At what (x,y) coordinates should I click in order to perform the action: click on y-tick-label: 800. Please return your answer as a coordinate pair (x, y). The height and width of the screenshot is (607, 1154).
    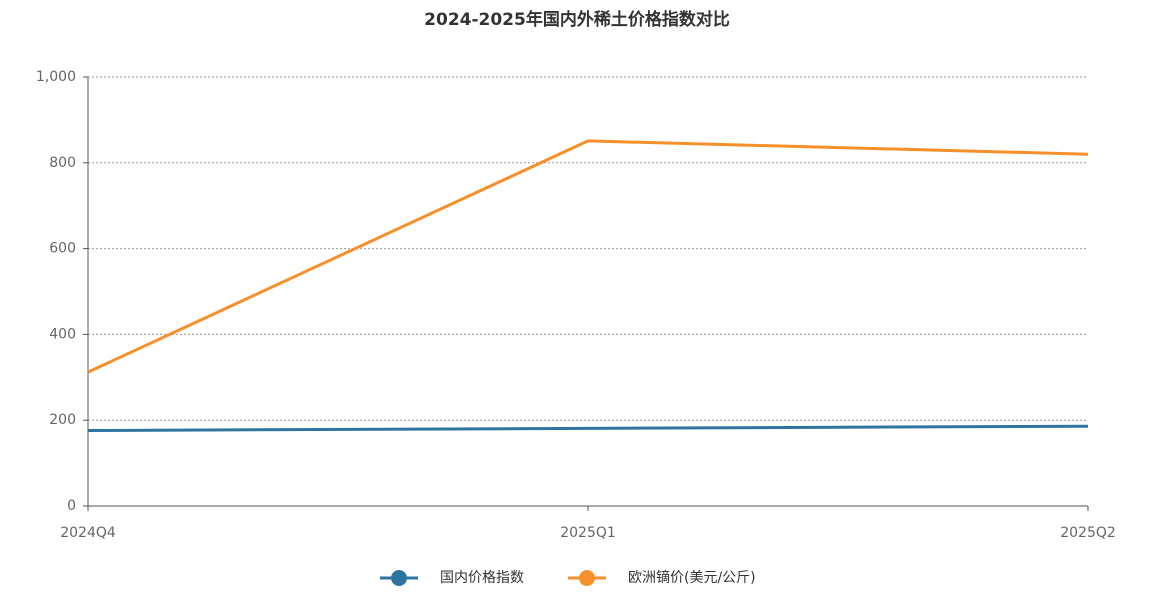
    Looking at the image, I should click on (62, 163).